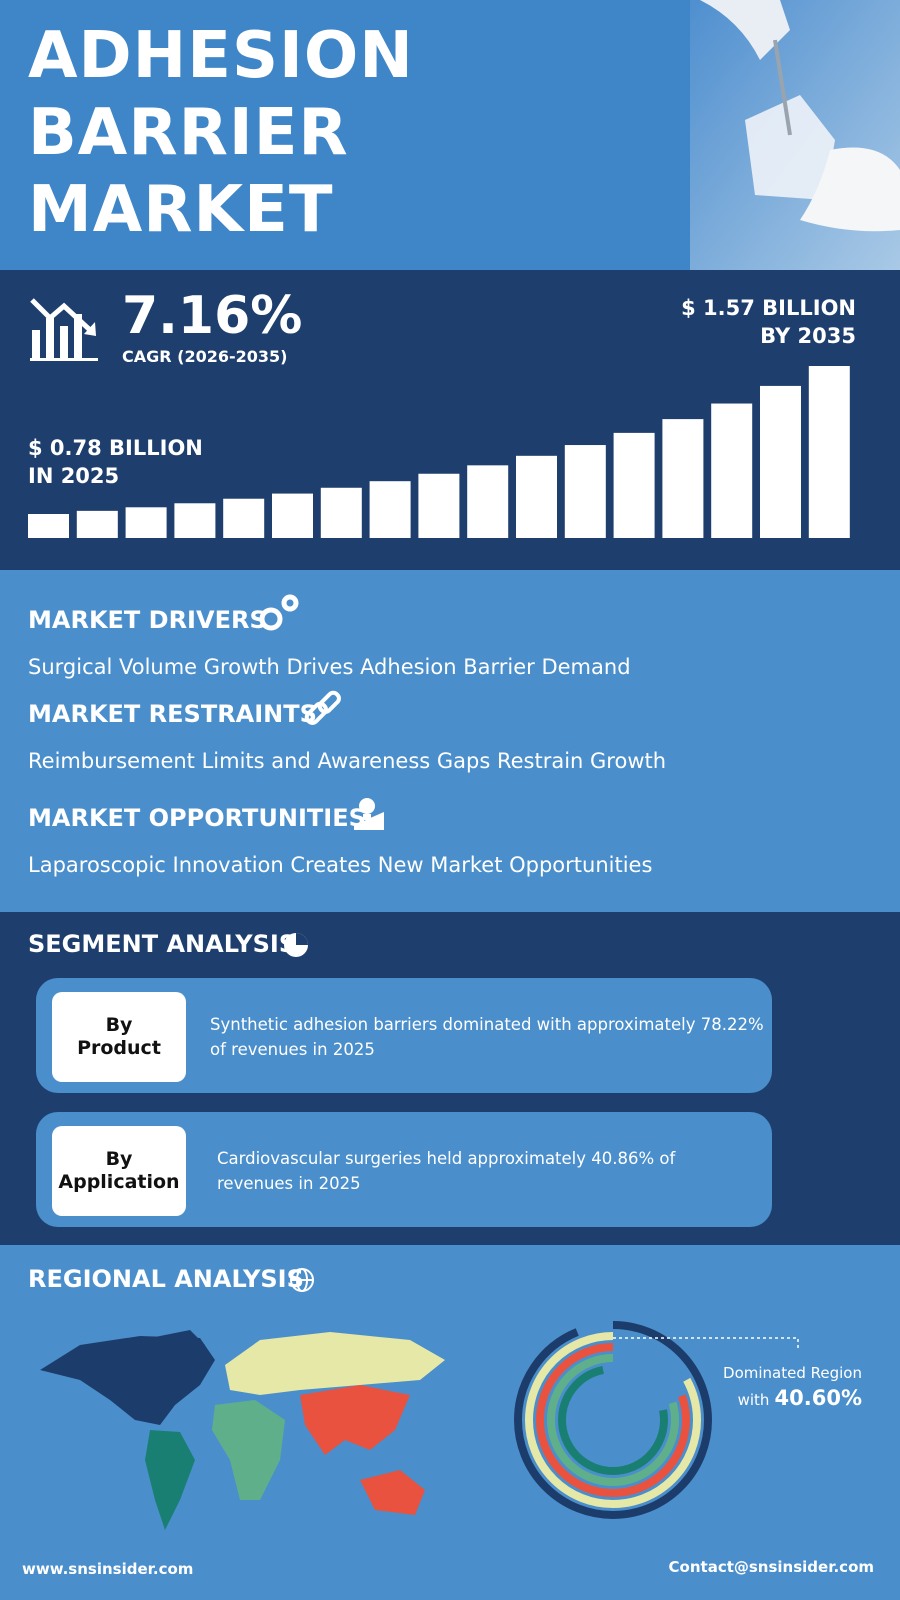 The height and width of the screenshot is (1600, 900). I want to click on restraints-heading: MARKET RESTRAINTS, so click(172, 714).